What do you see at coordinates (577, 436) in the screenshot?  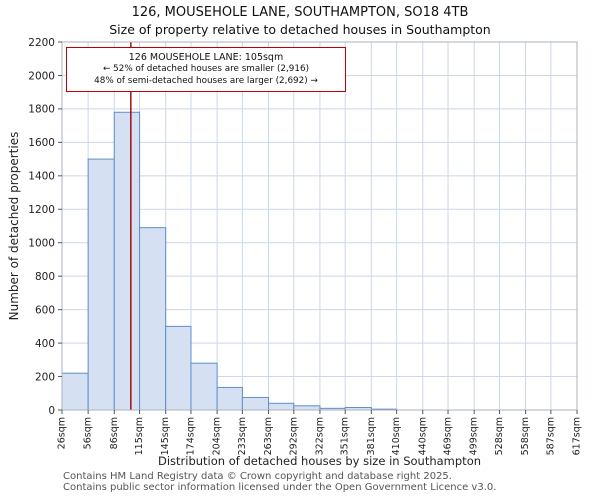 I see `x-tick-label: 617sqm` at bounding box center [577, 436].